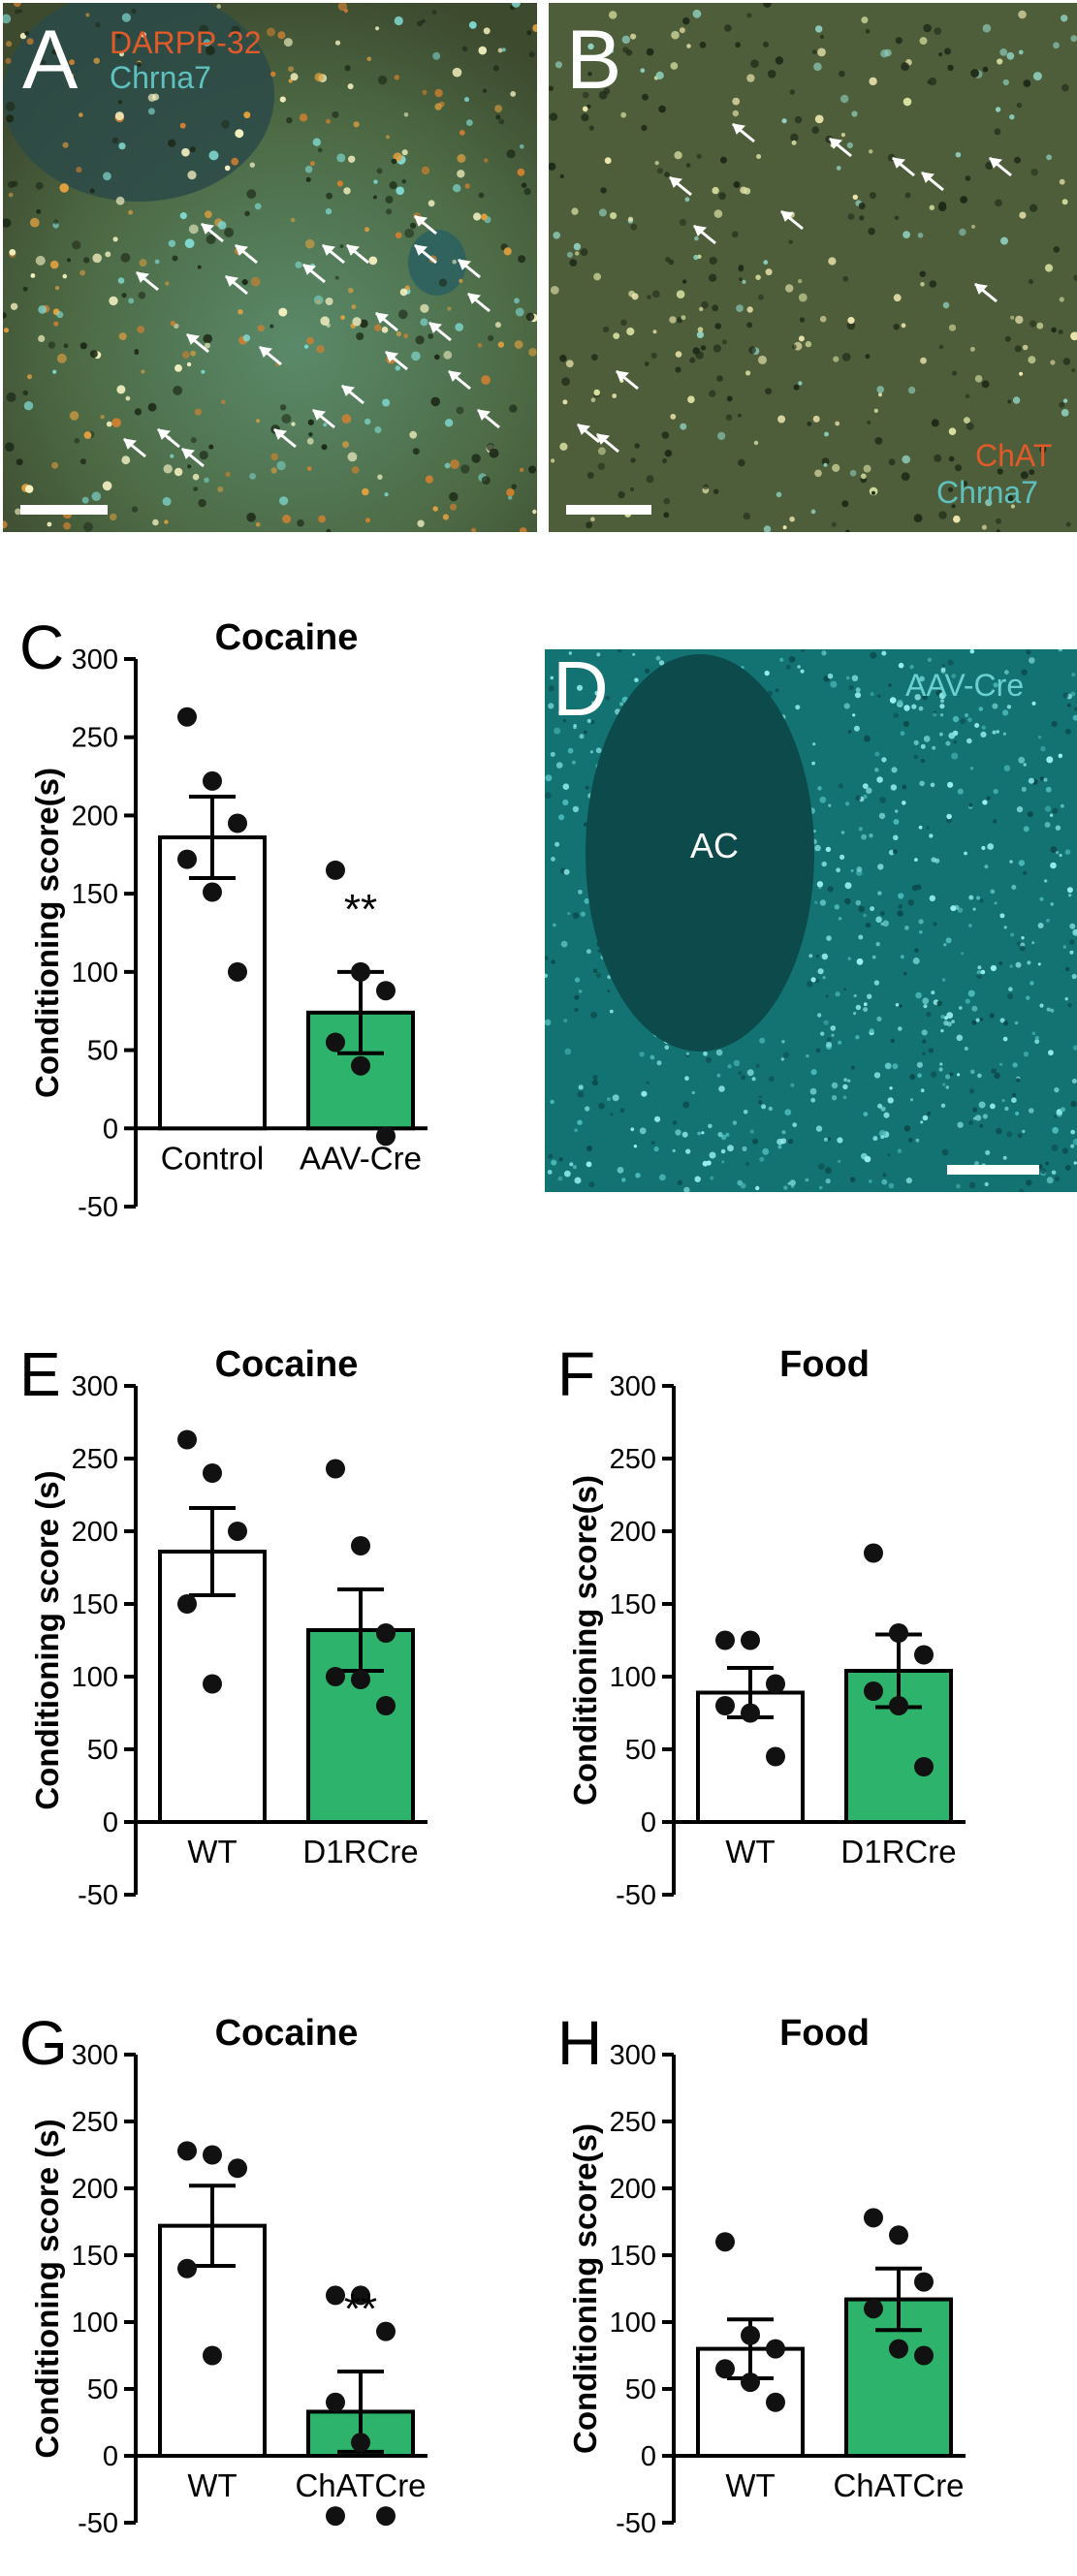 The width and height of the screenshot is (1077, 2576). What do you see at coordinates (700, 853) in the screenshot?
I see `ac-region` at bounding box center [700, 853].